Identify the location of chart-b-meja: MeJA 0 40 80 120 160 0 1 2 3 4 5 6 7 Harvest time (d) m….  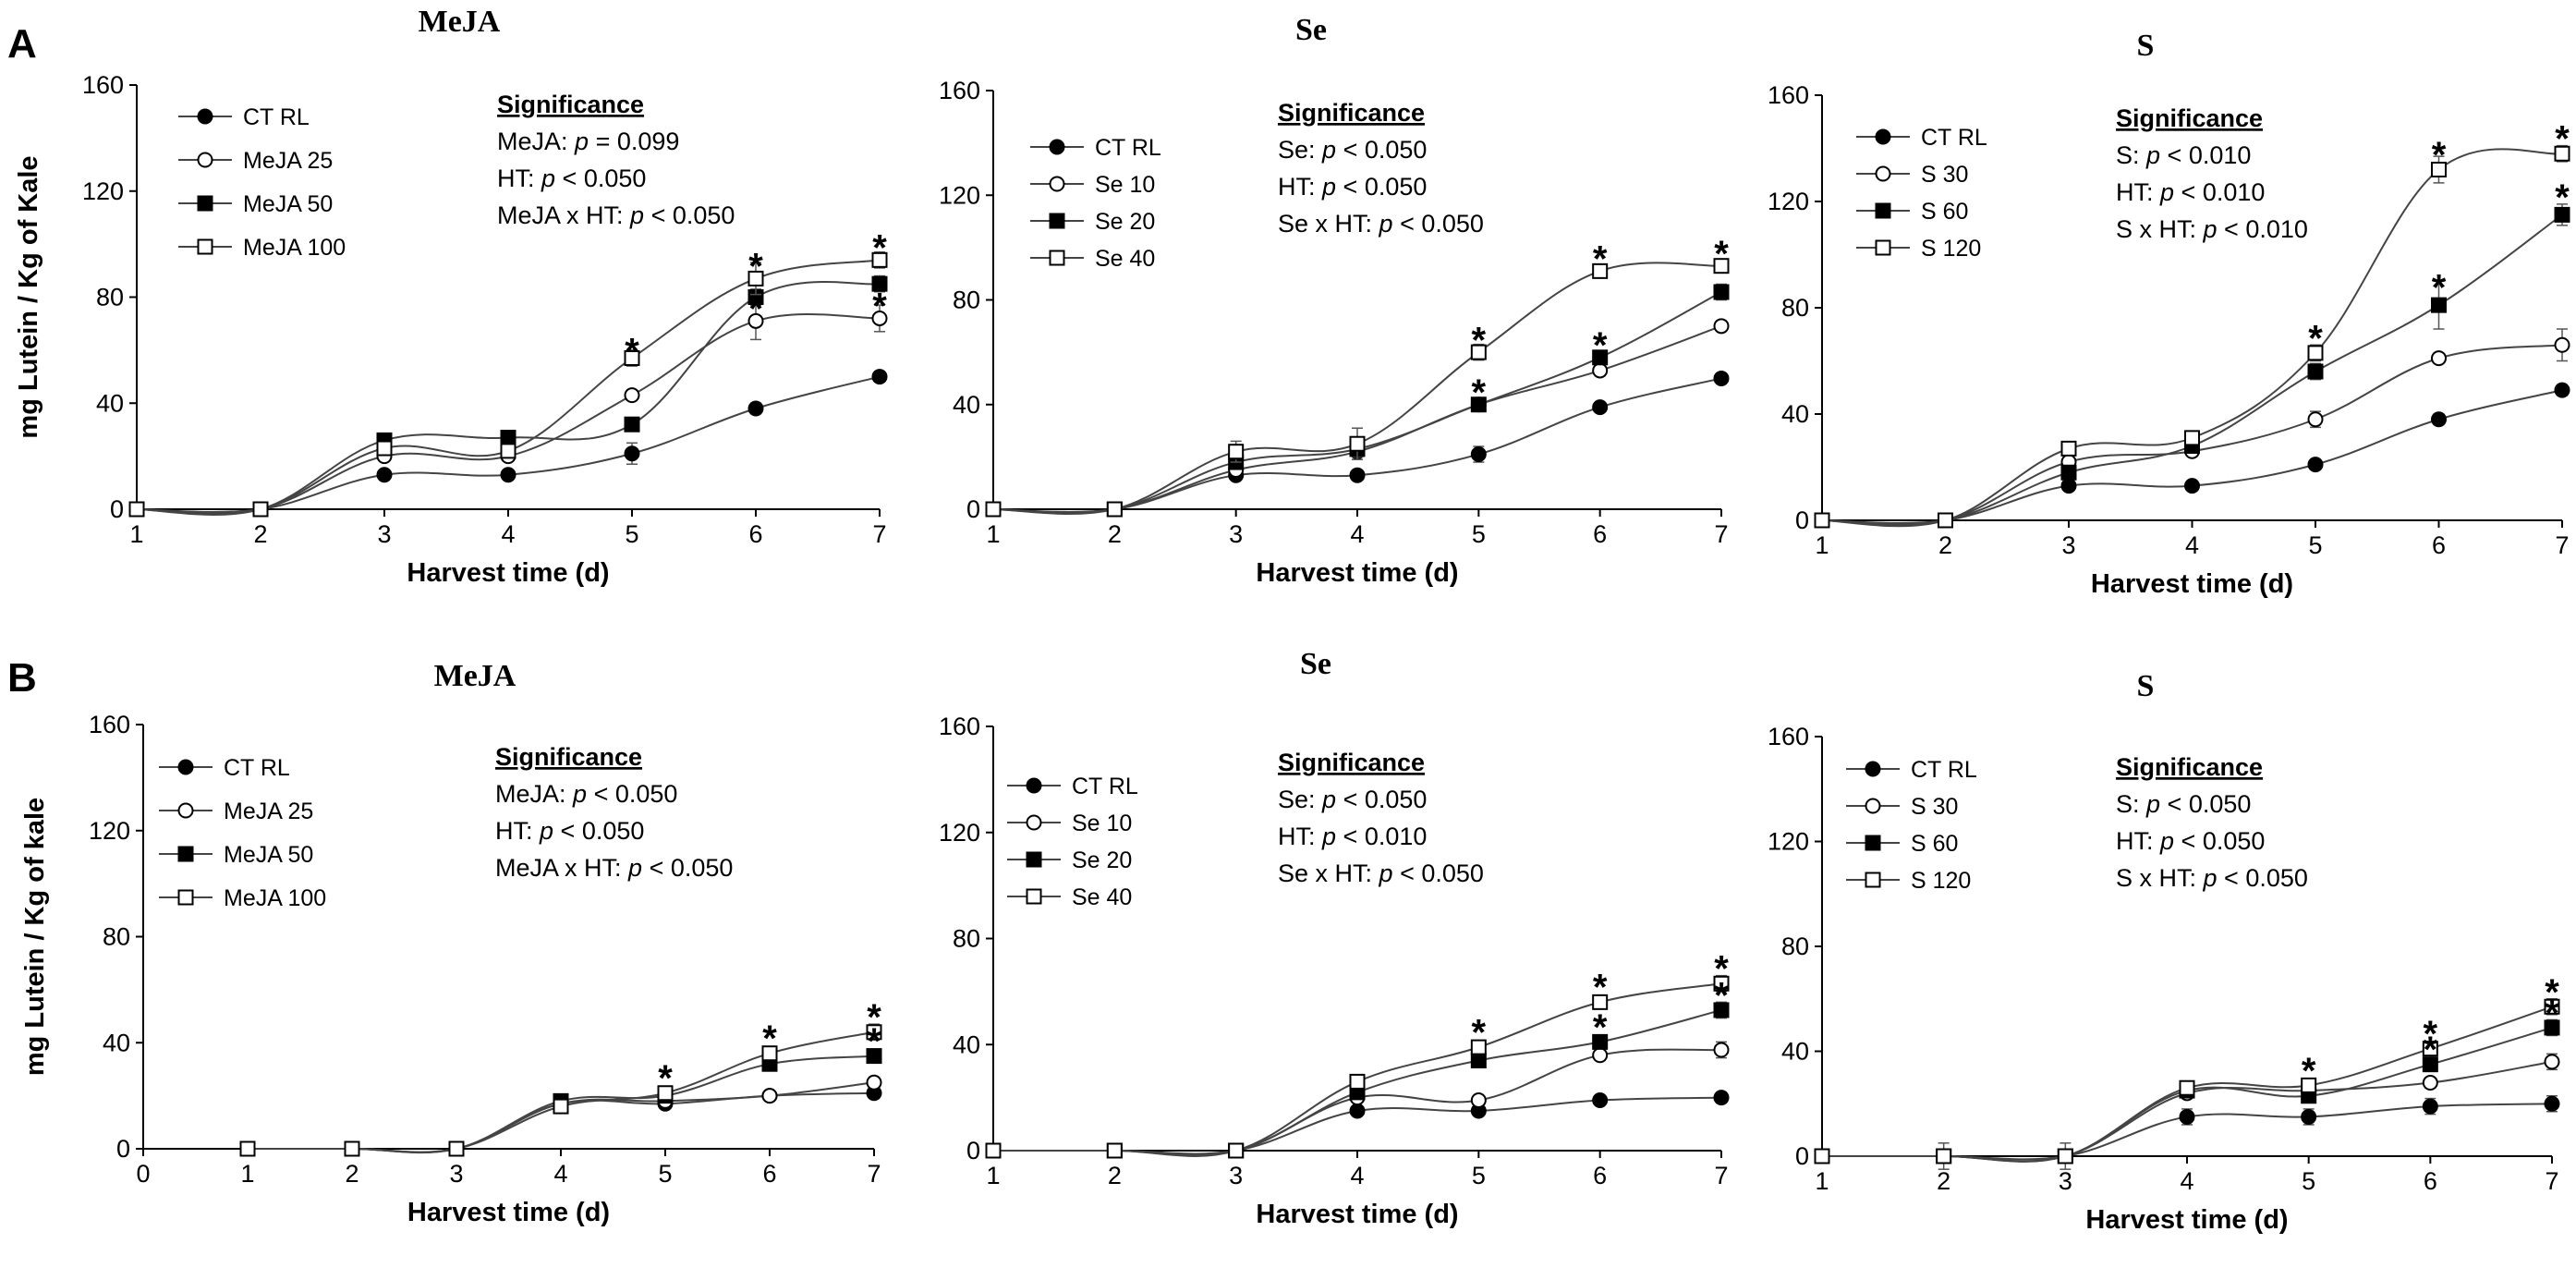
(451, 943).